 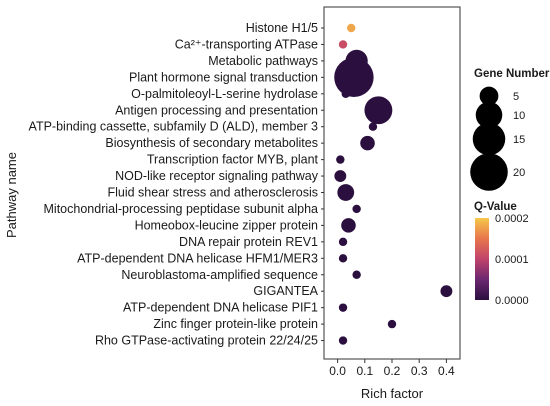 I want to click on x-tick-label: 0.0, so click(x=337, y=371).